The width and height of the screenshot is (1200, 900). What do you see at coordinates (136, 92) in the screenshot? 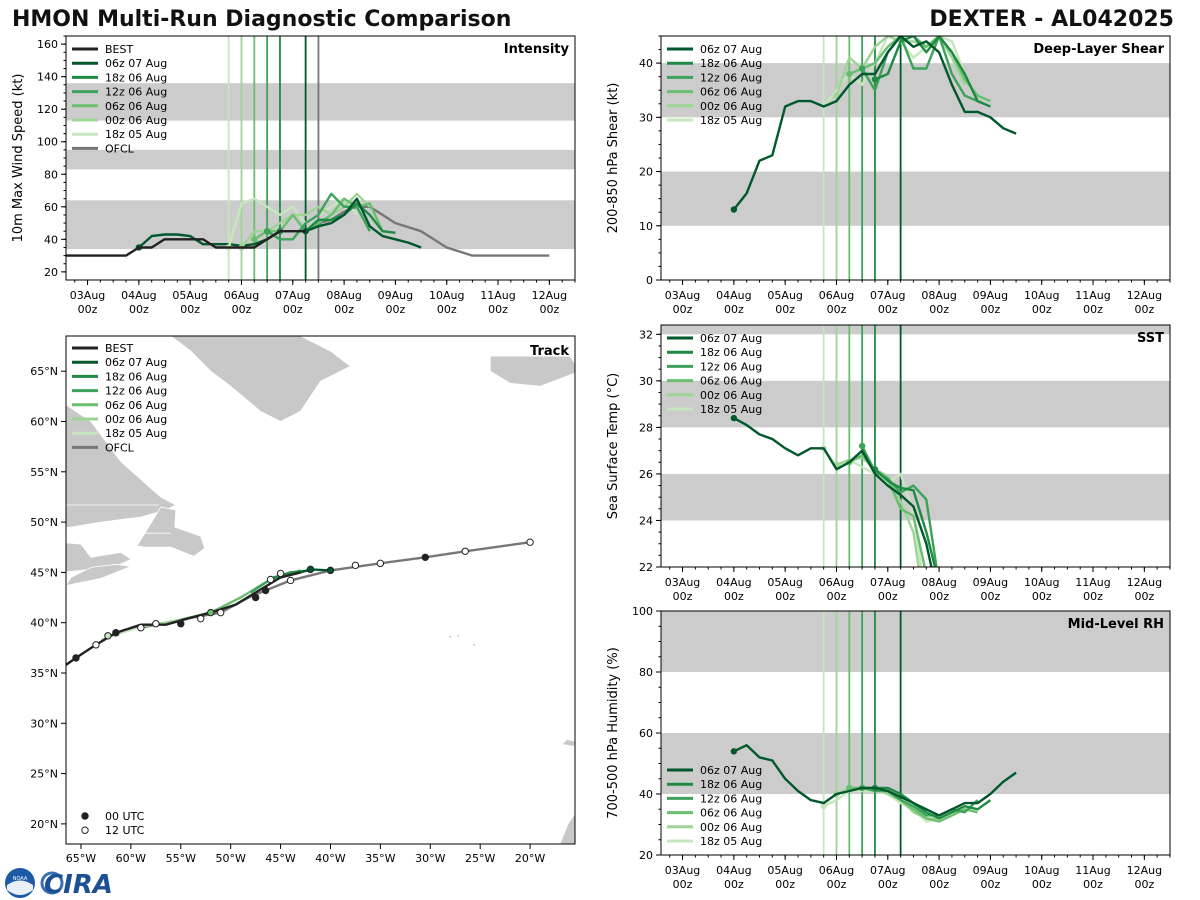
I see `intensity-legend-label: 12z 06 Aug` at bounding box center [136, 92].